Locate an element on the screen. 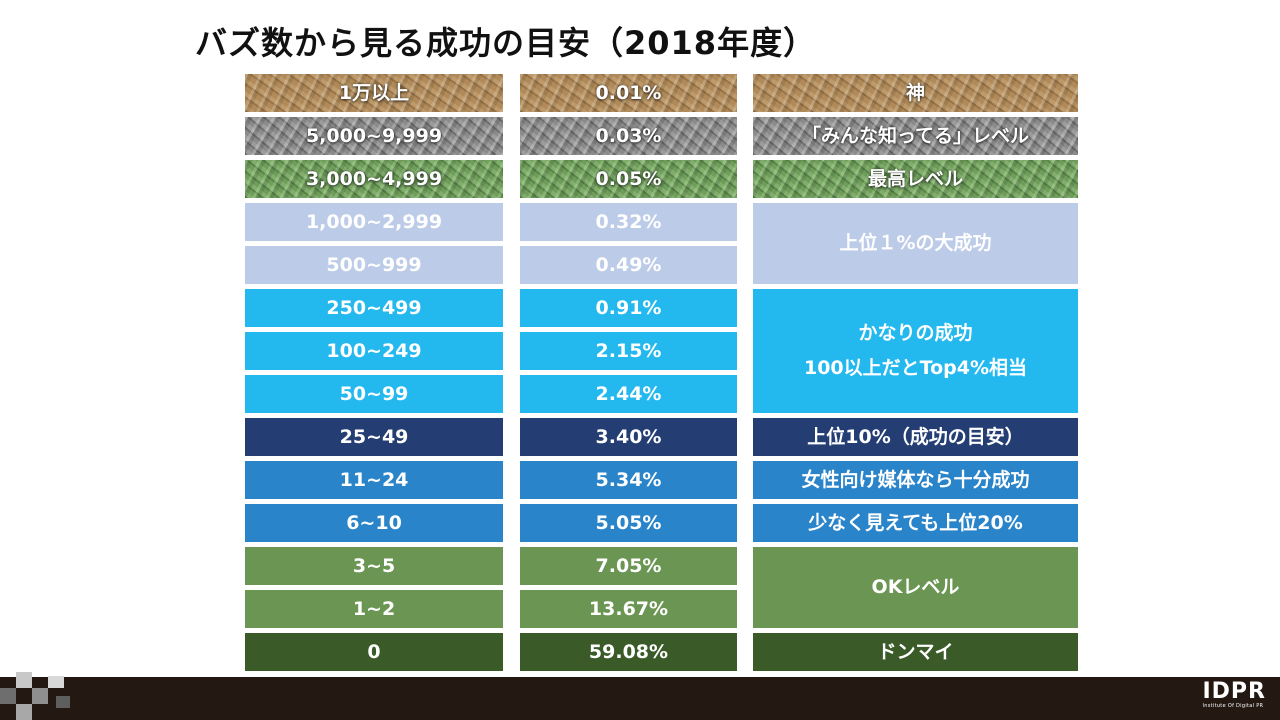 This screenshot has height=720, width=1280. label-women-media: 女性向け媒体なら十分成功 is located at coordinates (915, 480).